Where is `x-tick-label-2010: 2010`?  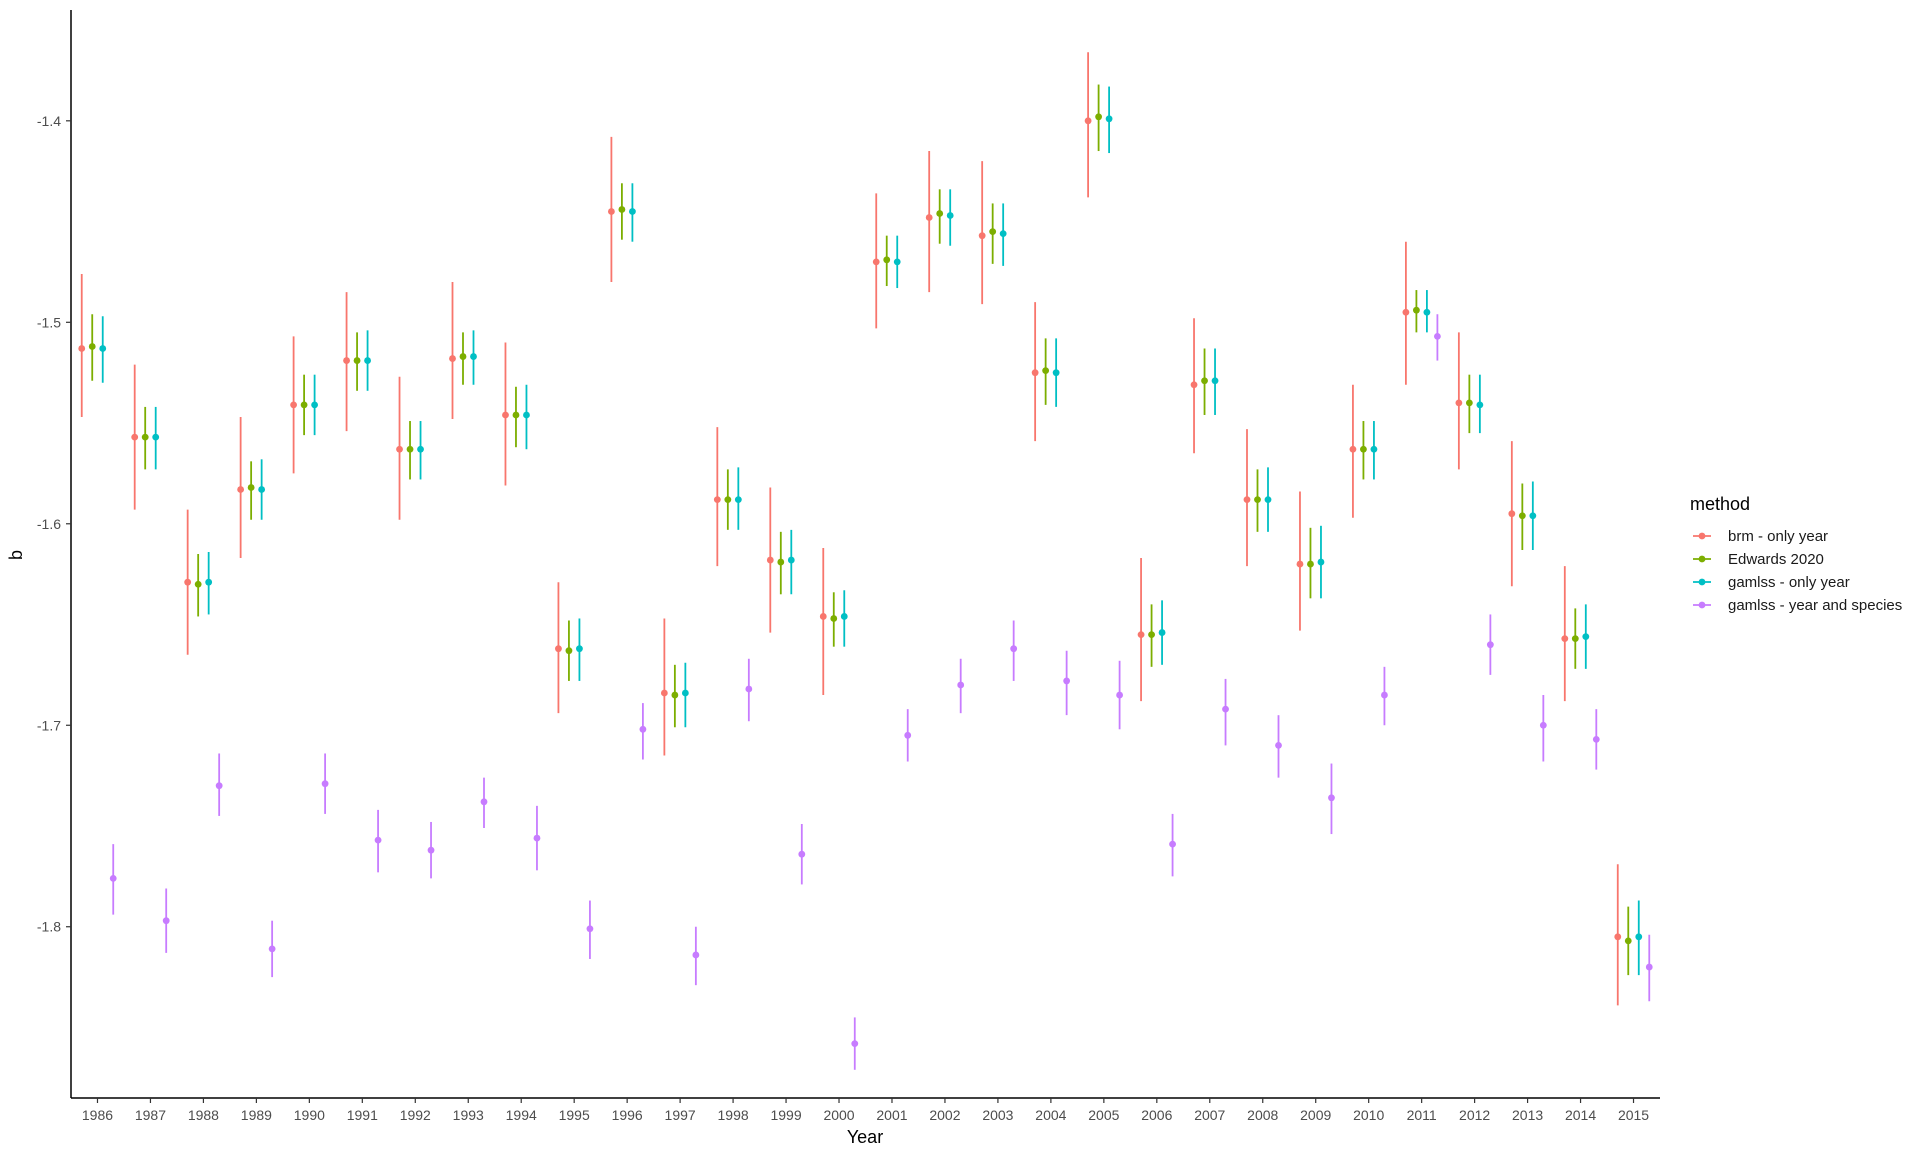
x-tick-label-2010: 2010 is located at coordinates (1368, 1115).